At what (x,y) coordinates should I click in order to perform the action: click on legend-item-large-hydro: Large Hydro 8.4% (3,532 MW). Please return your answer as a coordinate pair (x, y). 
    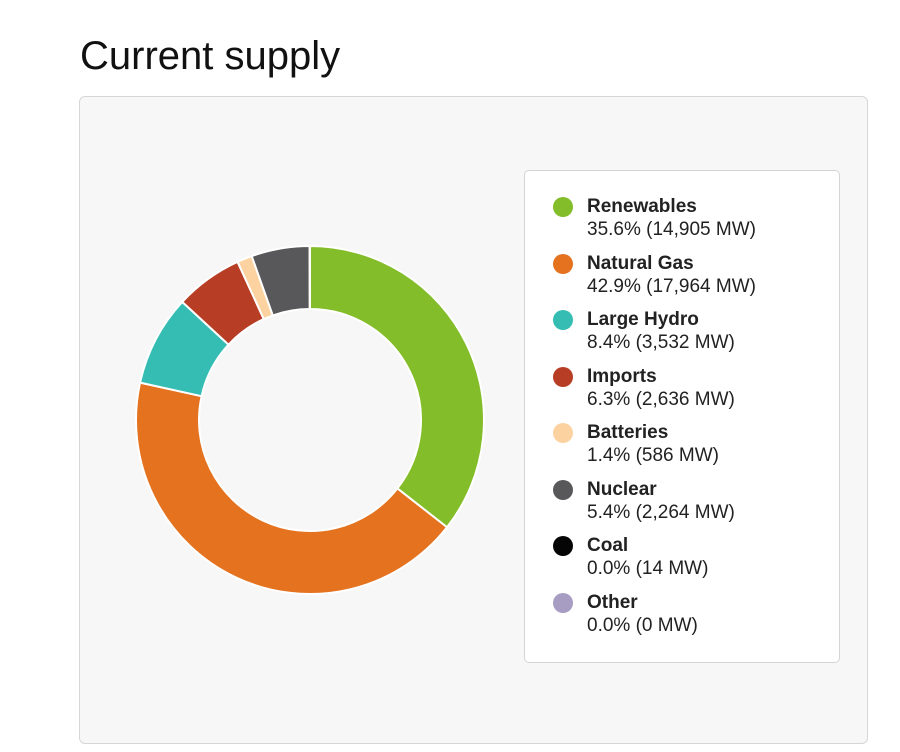
    Looking at the image, I should click on (696, 336).